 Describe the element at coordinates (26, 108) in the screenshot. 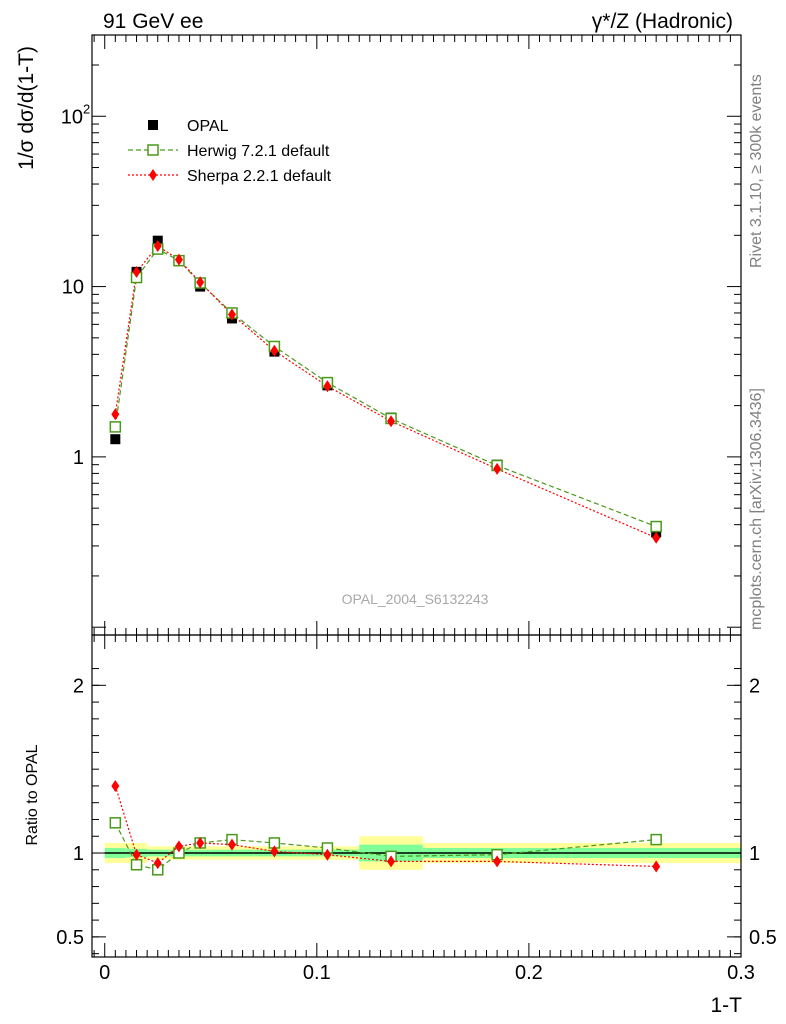

I see `main-ylabel: 1/σ dσ/d(1-T)` at that location.